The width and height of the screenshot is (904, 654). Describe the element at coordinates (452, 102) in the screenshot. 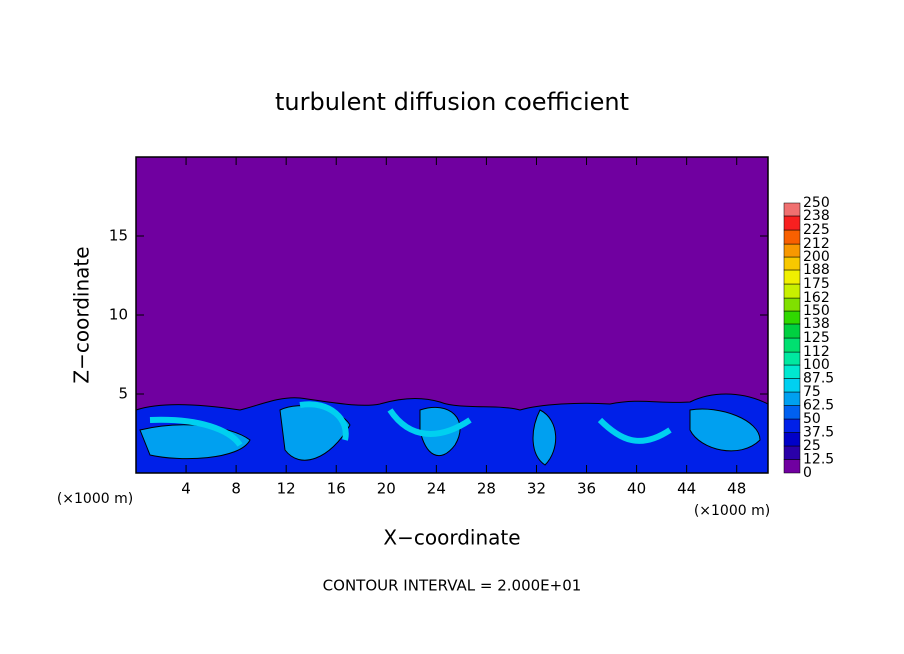

I see `chart-title: turbulent diffusion coefficient` at that location.